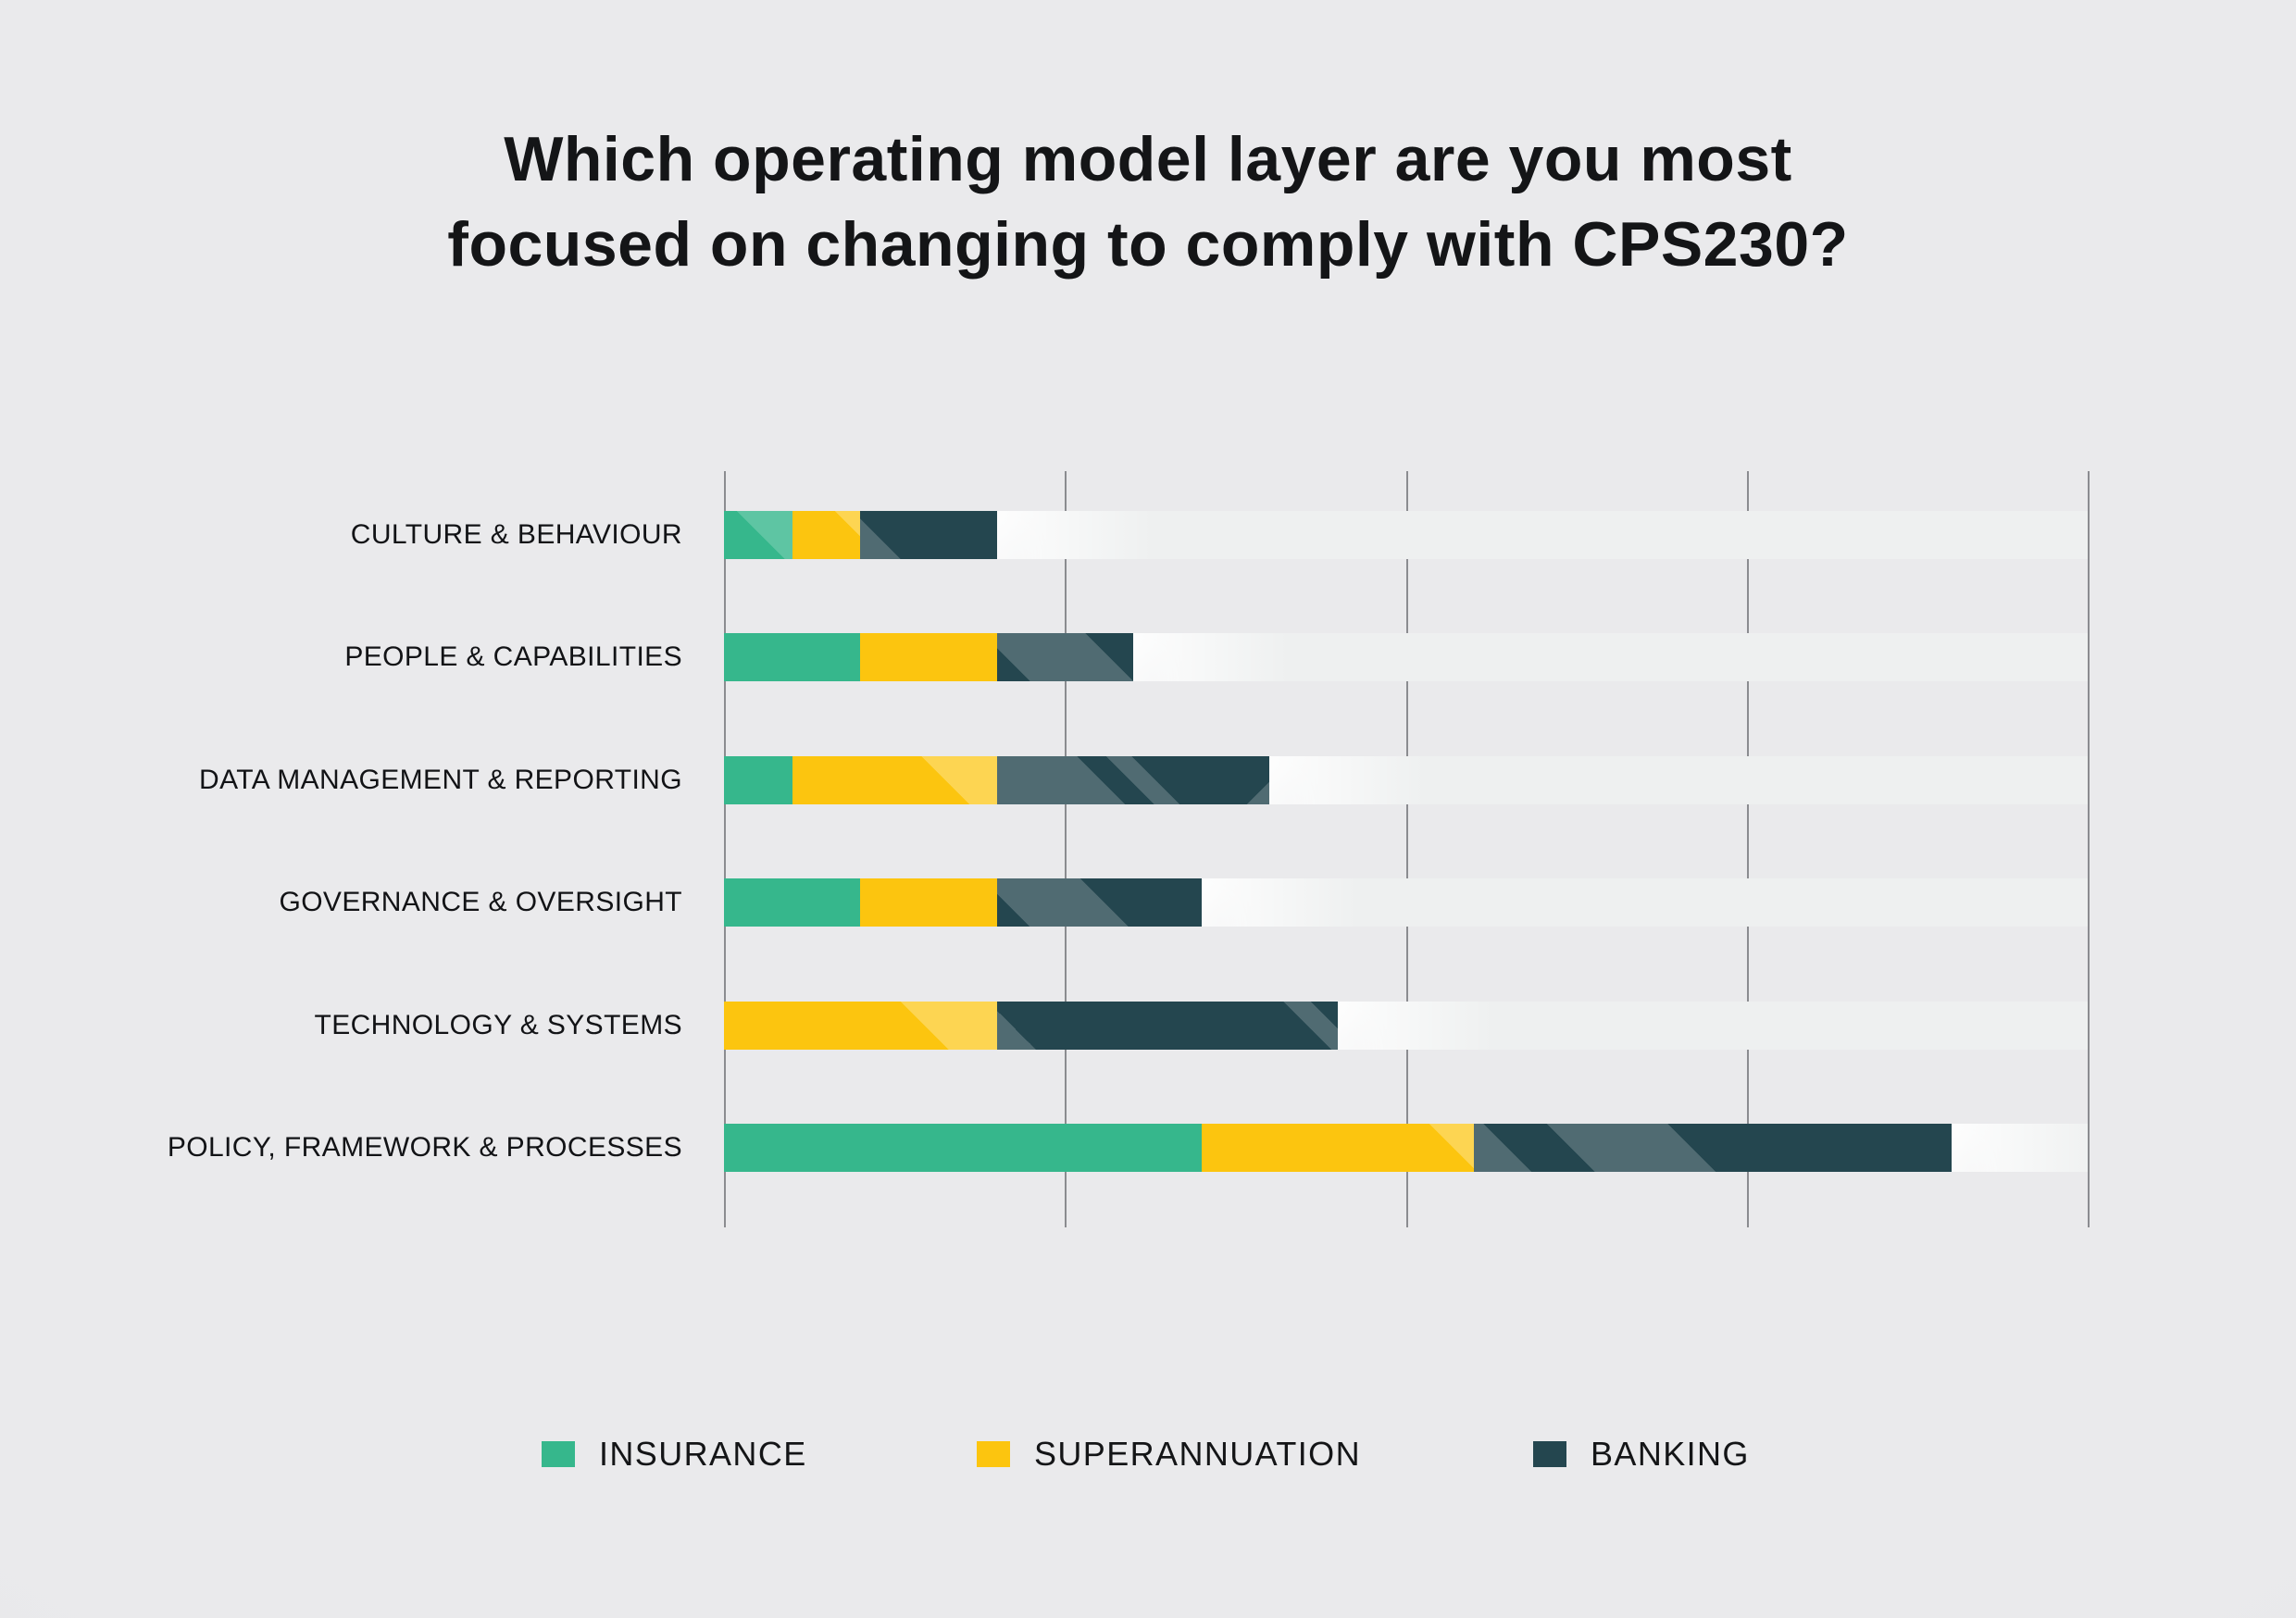 The width and height of the screenshot is (2296, 1618). What do you see at coordinates (480, 902) in the screenshot?
I see `category-label: GOVERNANCE & OVERSIGHT` at bounding box center [480, 902].